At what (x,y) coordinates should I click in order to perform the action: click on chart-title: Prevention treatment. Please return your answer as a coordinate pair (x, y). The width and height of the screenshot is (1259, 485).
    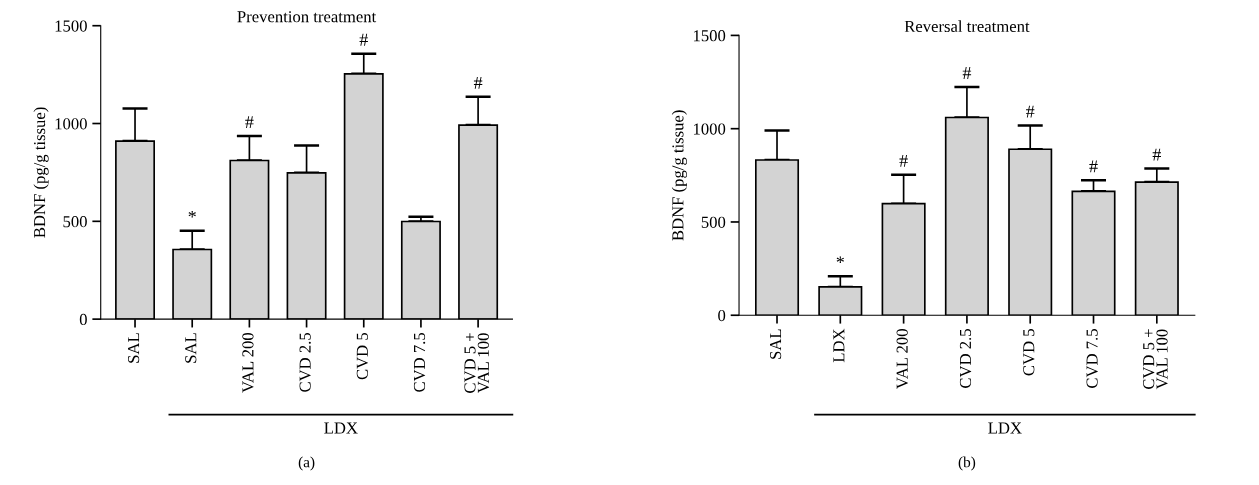
    Looking at the image, I should click on (307, 17).